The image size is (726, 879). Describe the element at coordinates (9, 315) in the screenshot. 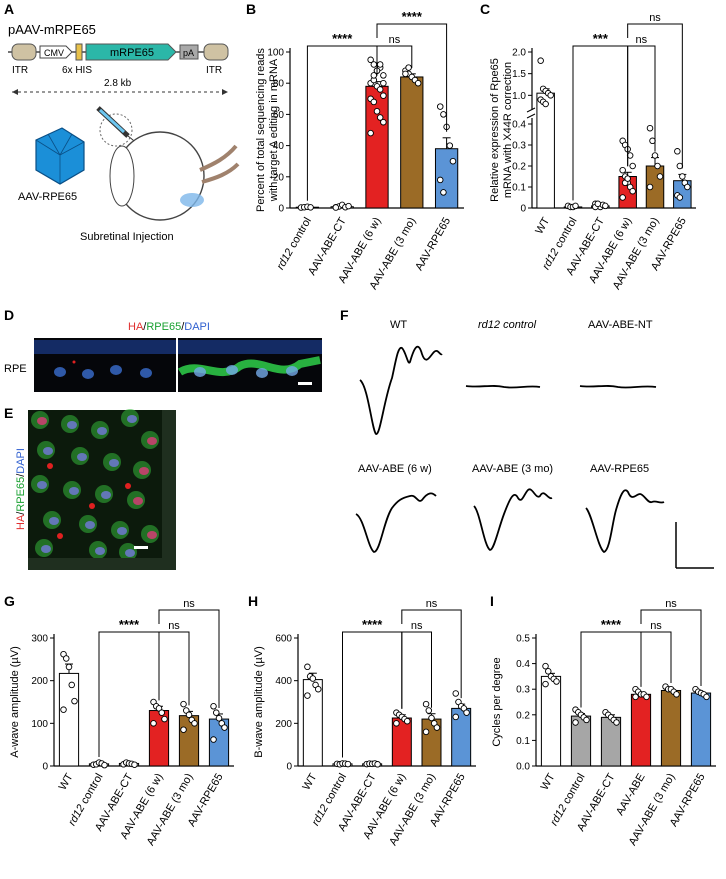

I see `panel-label-d: D` at that location.